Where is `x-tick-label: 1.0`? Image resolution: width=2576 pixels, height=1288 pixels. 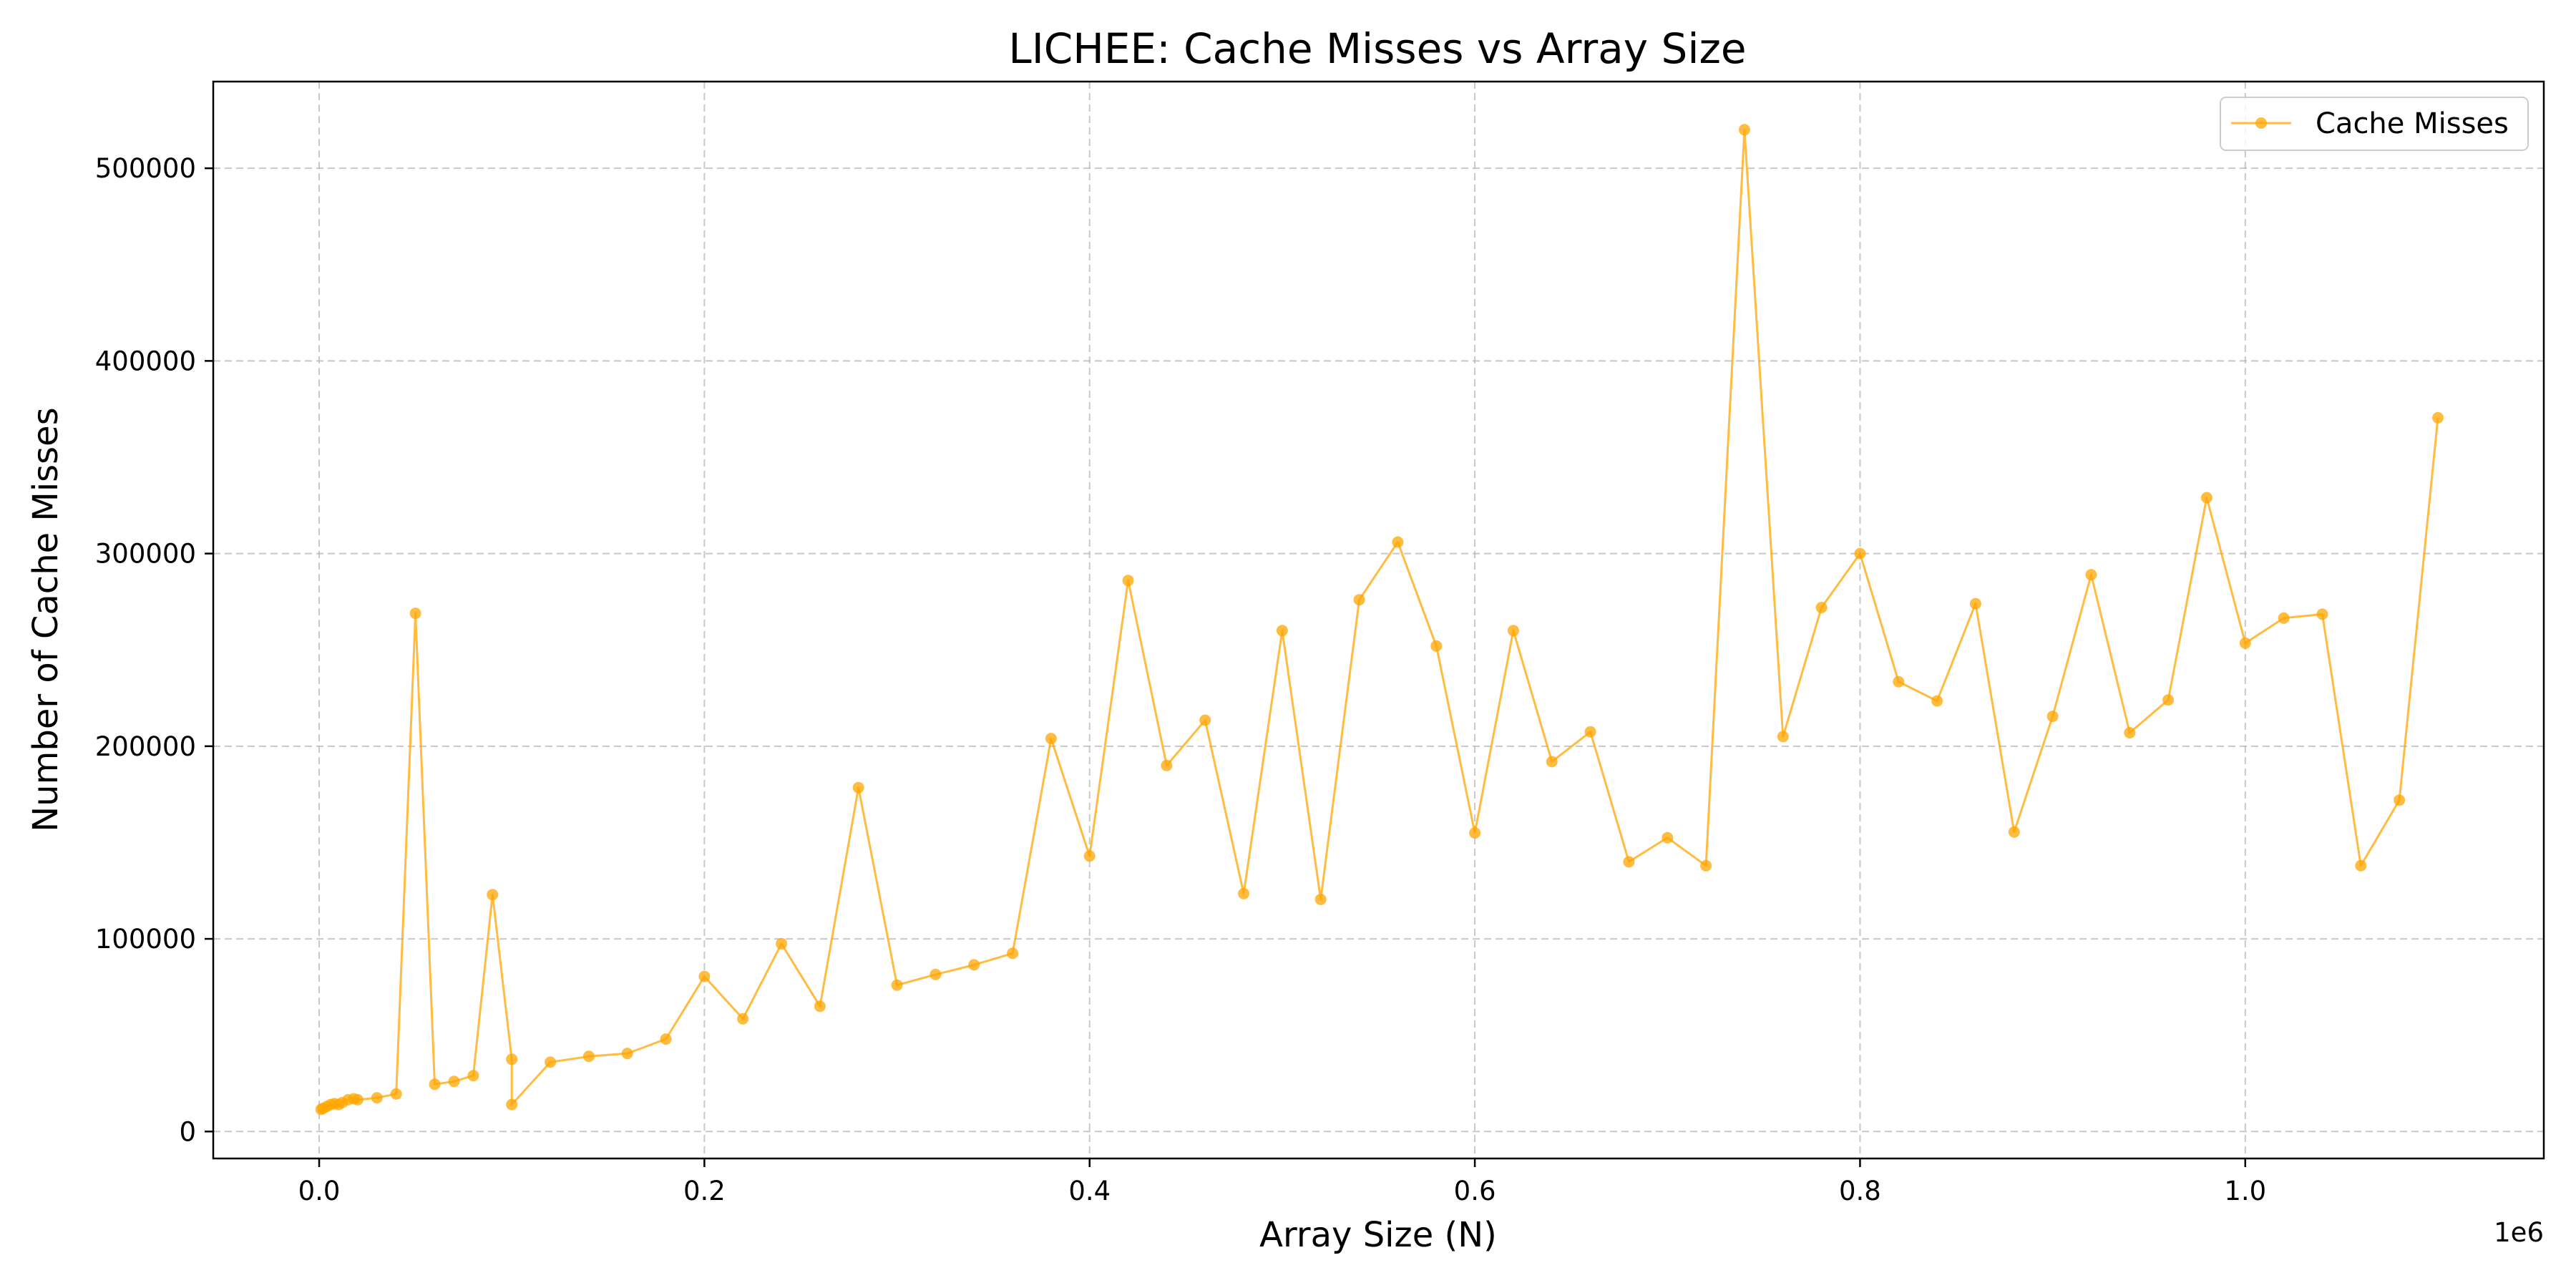 x-tick-label: 1.0 is located at coordinates (2245, 1191).